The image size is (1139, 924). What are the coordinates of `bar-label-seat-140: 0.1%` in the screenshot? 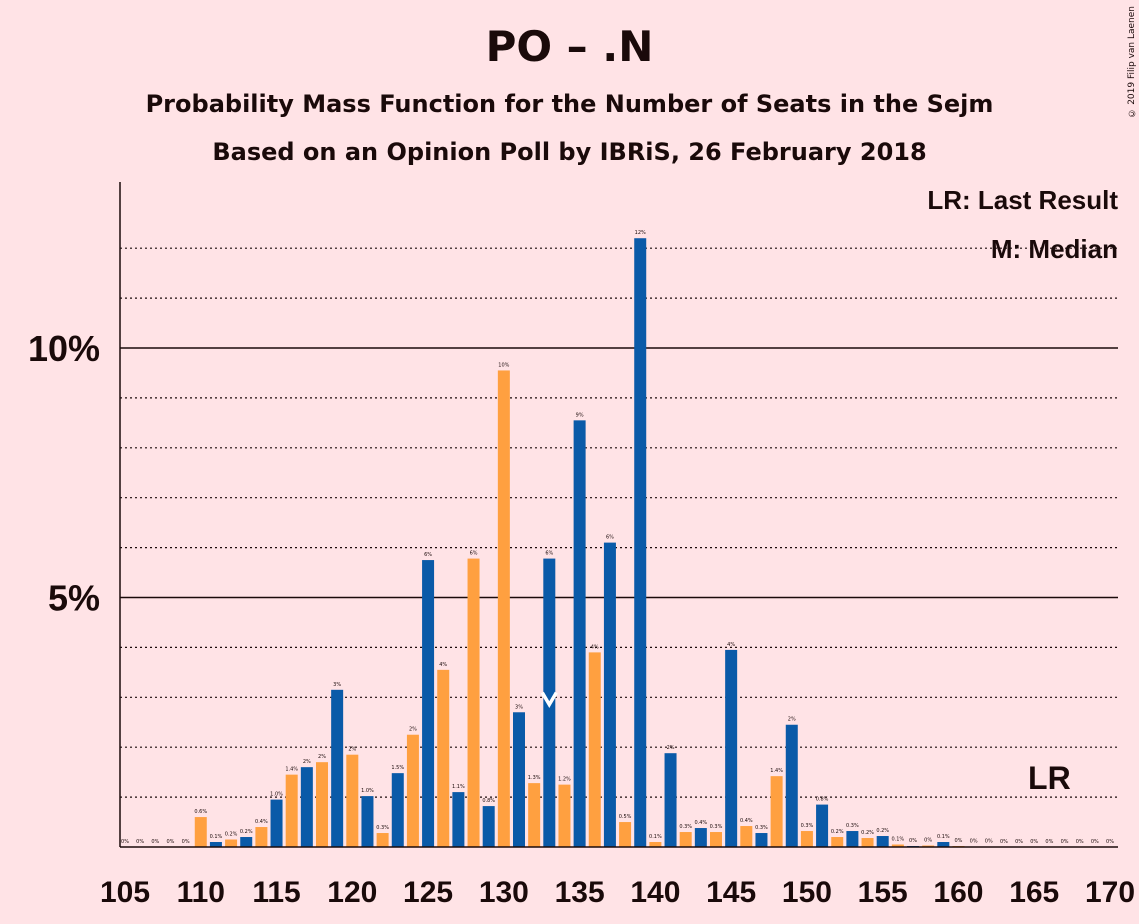 It's located at (655, 837).